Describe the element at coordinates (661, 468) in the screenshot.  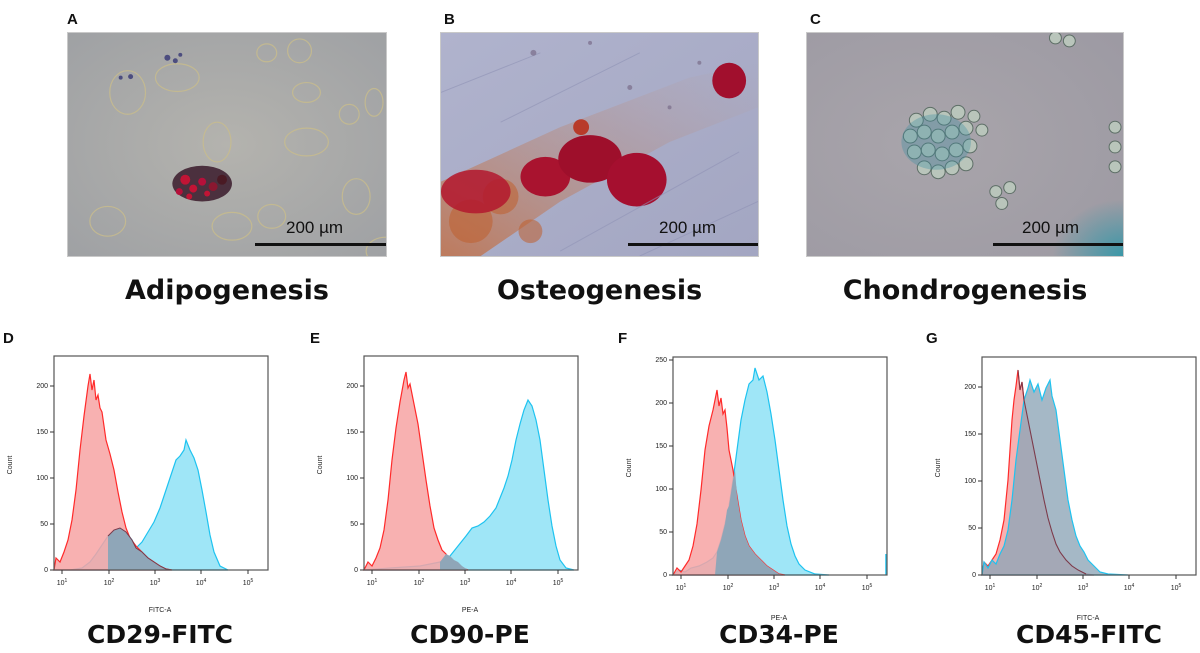
I see `y-axis-ticks: 0 50 100 150 200 250` at that location.